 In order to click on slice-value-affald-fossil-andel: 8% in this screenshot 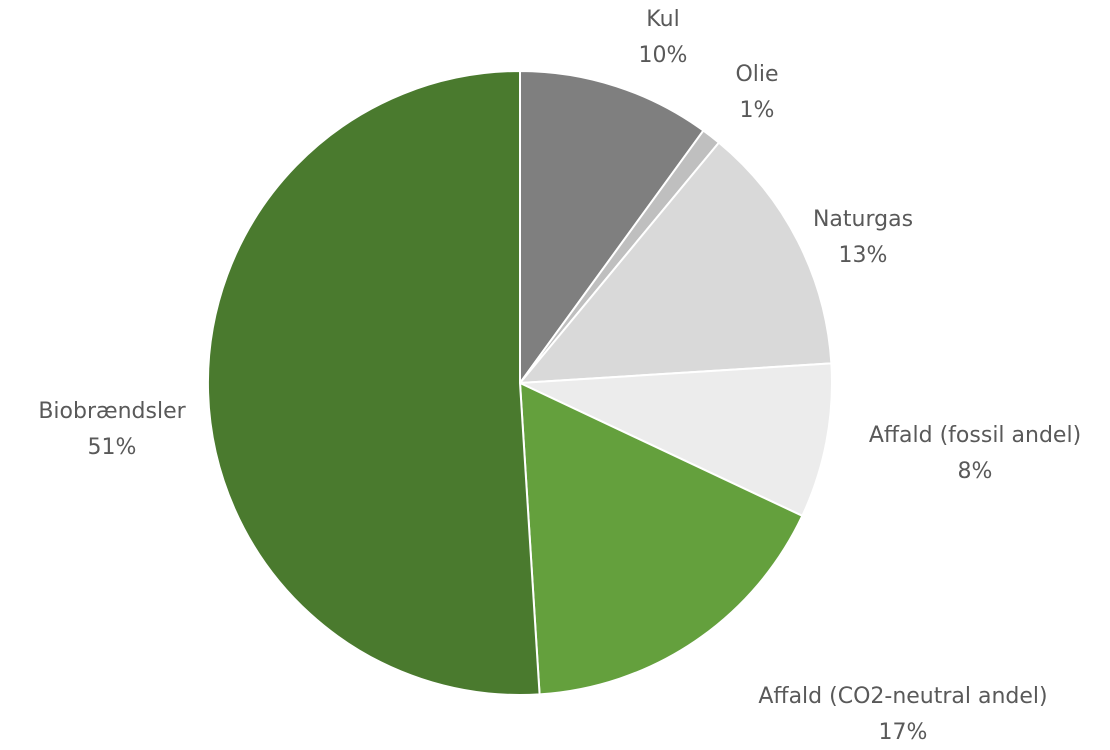, I will do `click(975, 471)`.